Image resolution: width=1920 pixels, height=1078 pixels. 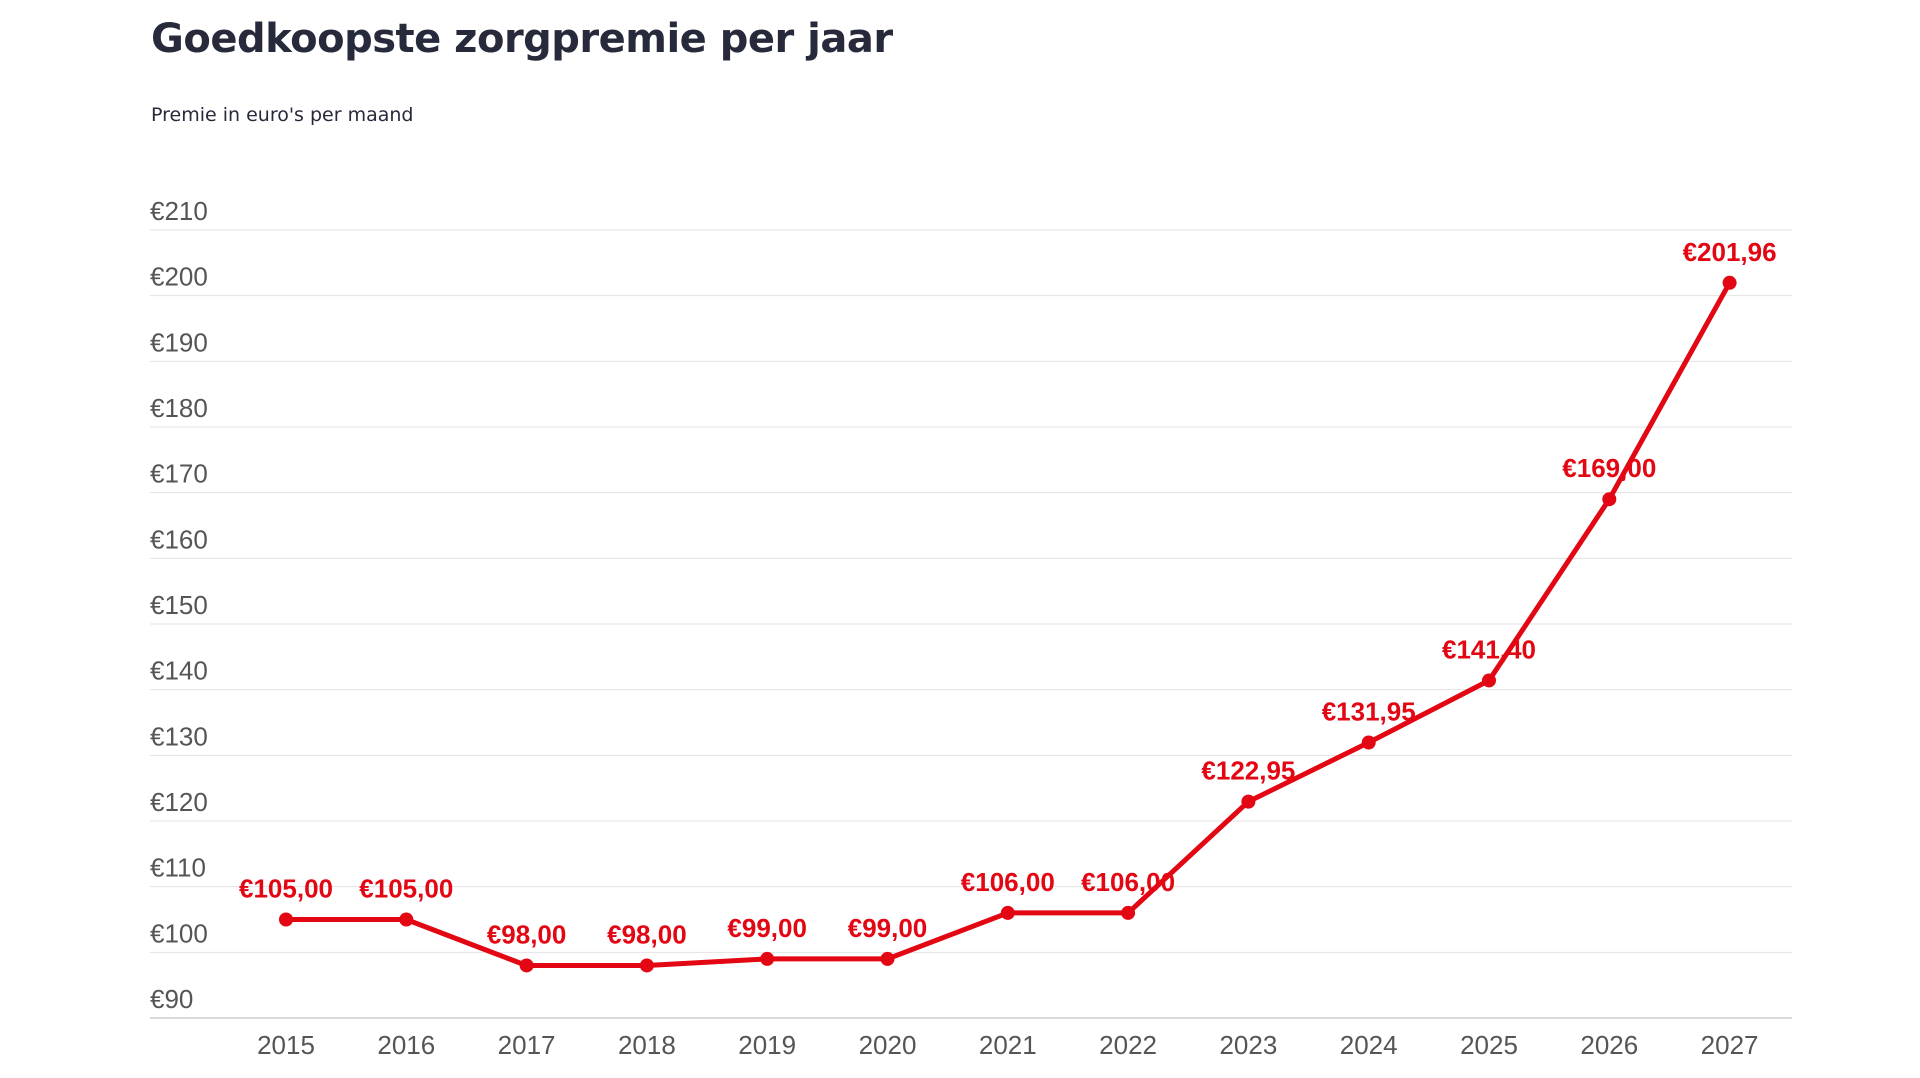 What do you see at coordinates (1248, 1045) in the screenshot?
I see `x-tick-label: 2023` at bounding box center [1248, 1045].